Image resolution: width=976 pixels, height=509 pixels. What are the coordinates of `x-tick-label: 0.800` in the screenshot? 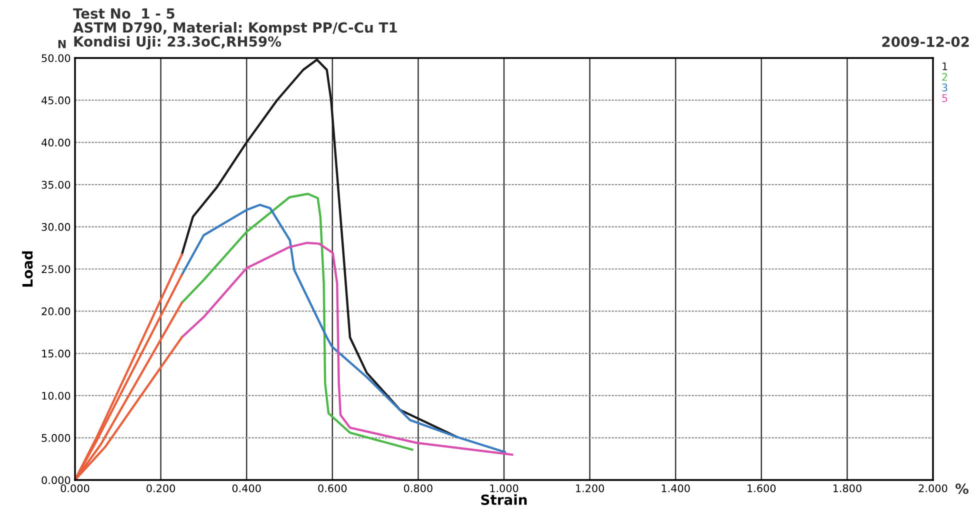 It's located at (418, 488).